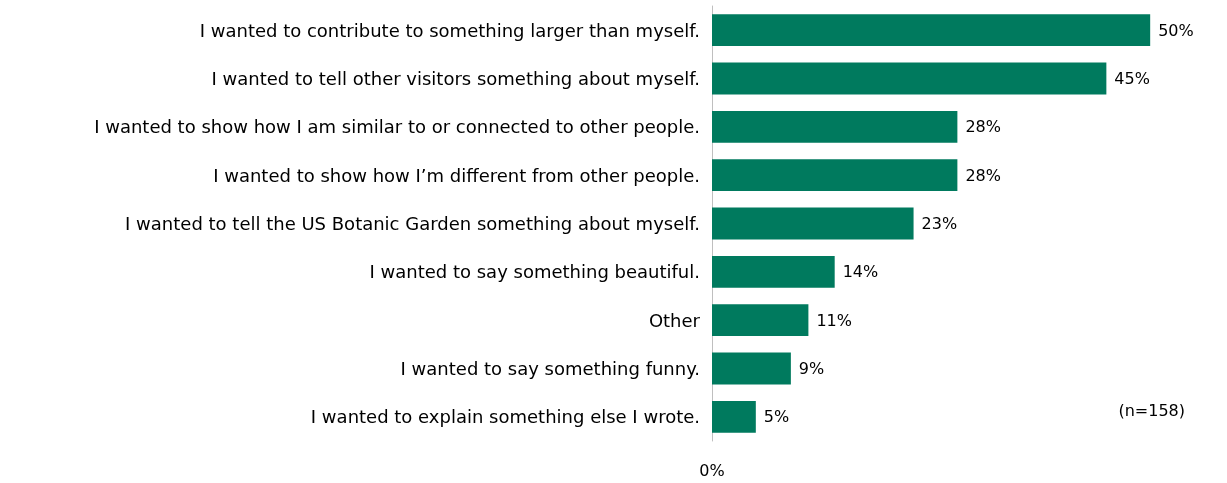 Image resolution: width=1227 pixels, height=483 pixels. Describe the element at coordinates (674, 320) in the screenshot. I see `y-tick-label: Other` at that location.